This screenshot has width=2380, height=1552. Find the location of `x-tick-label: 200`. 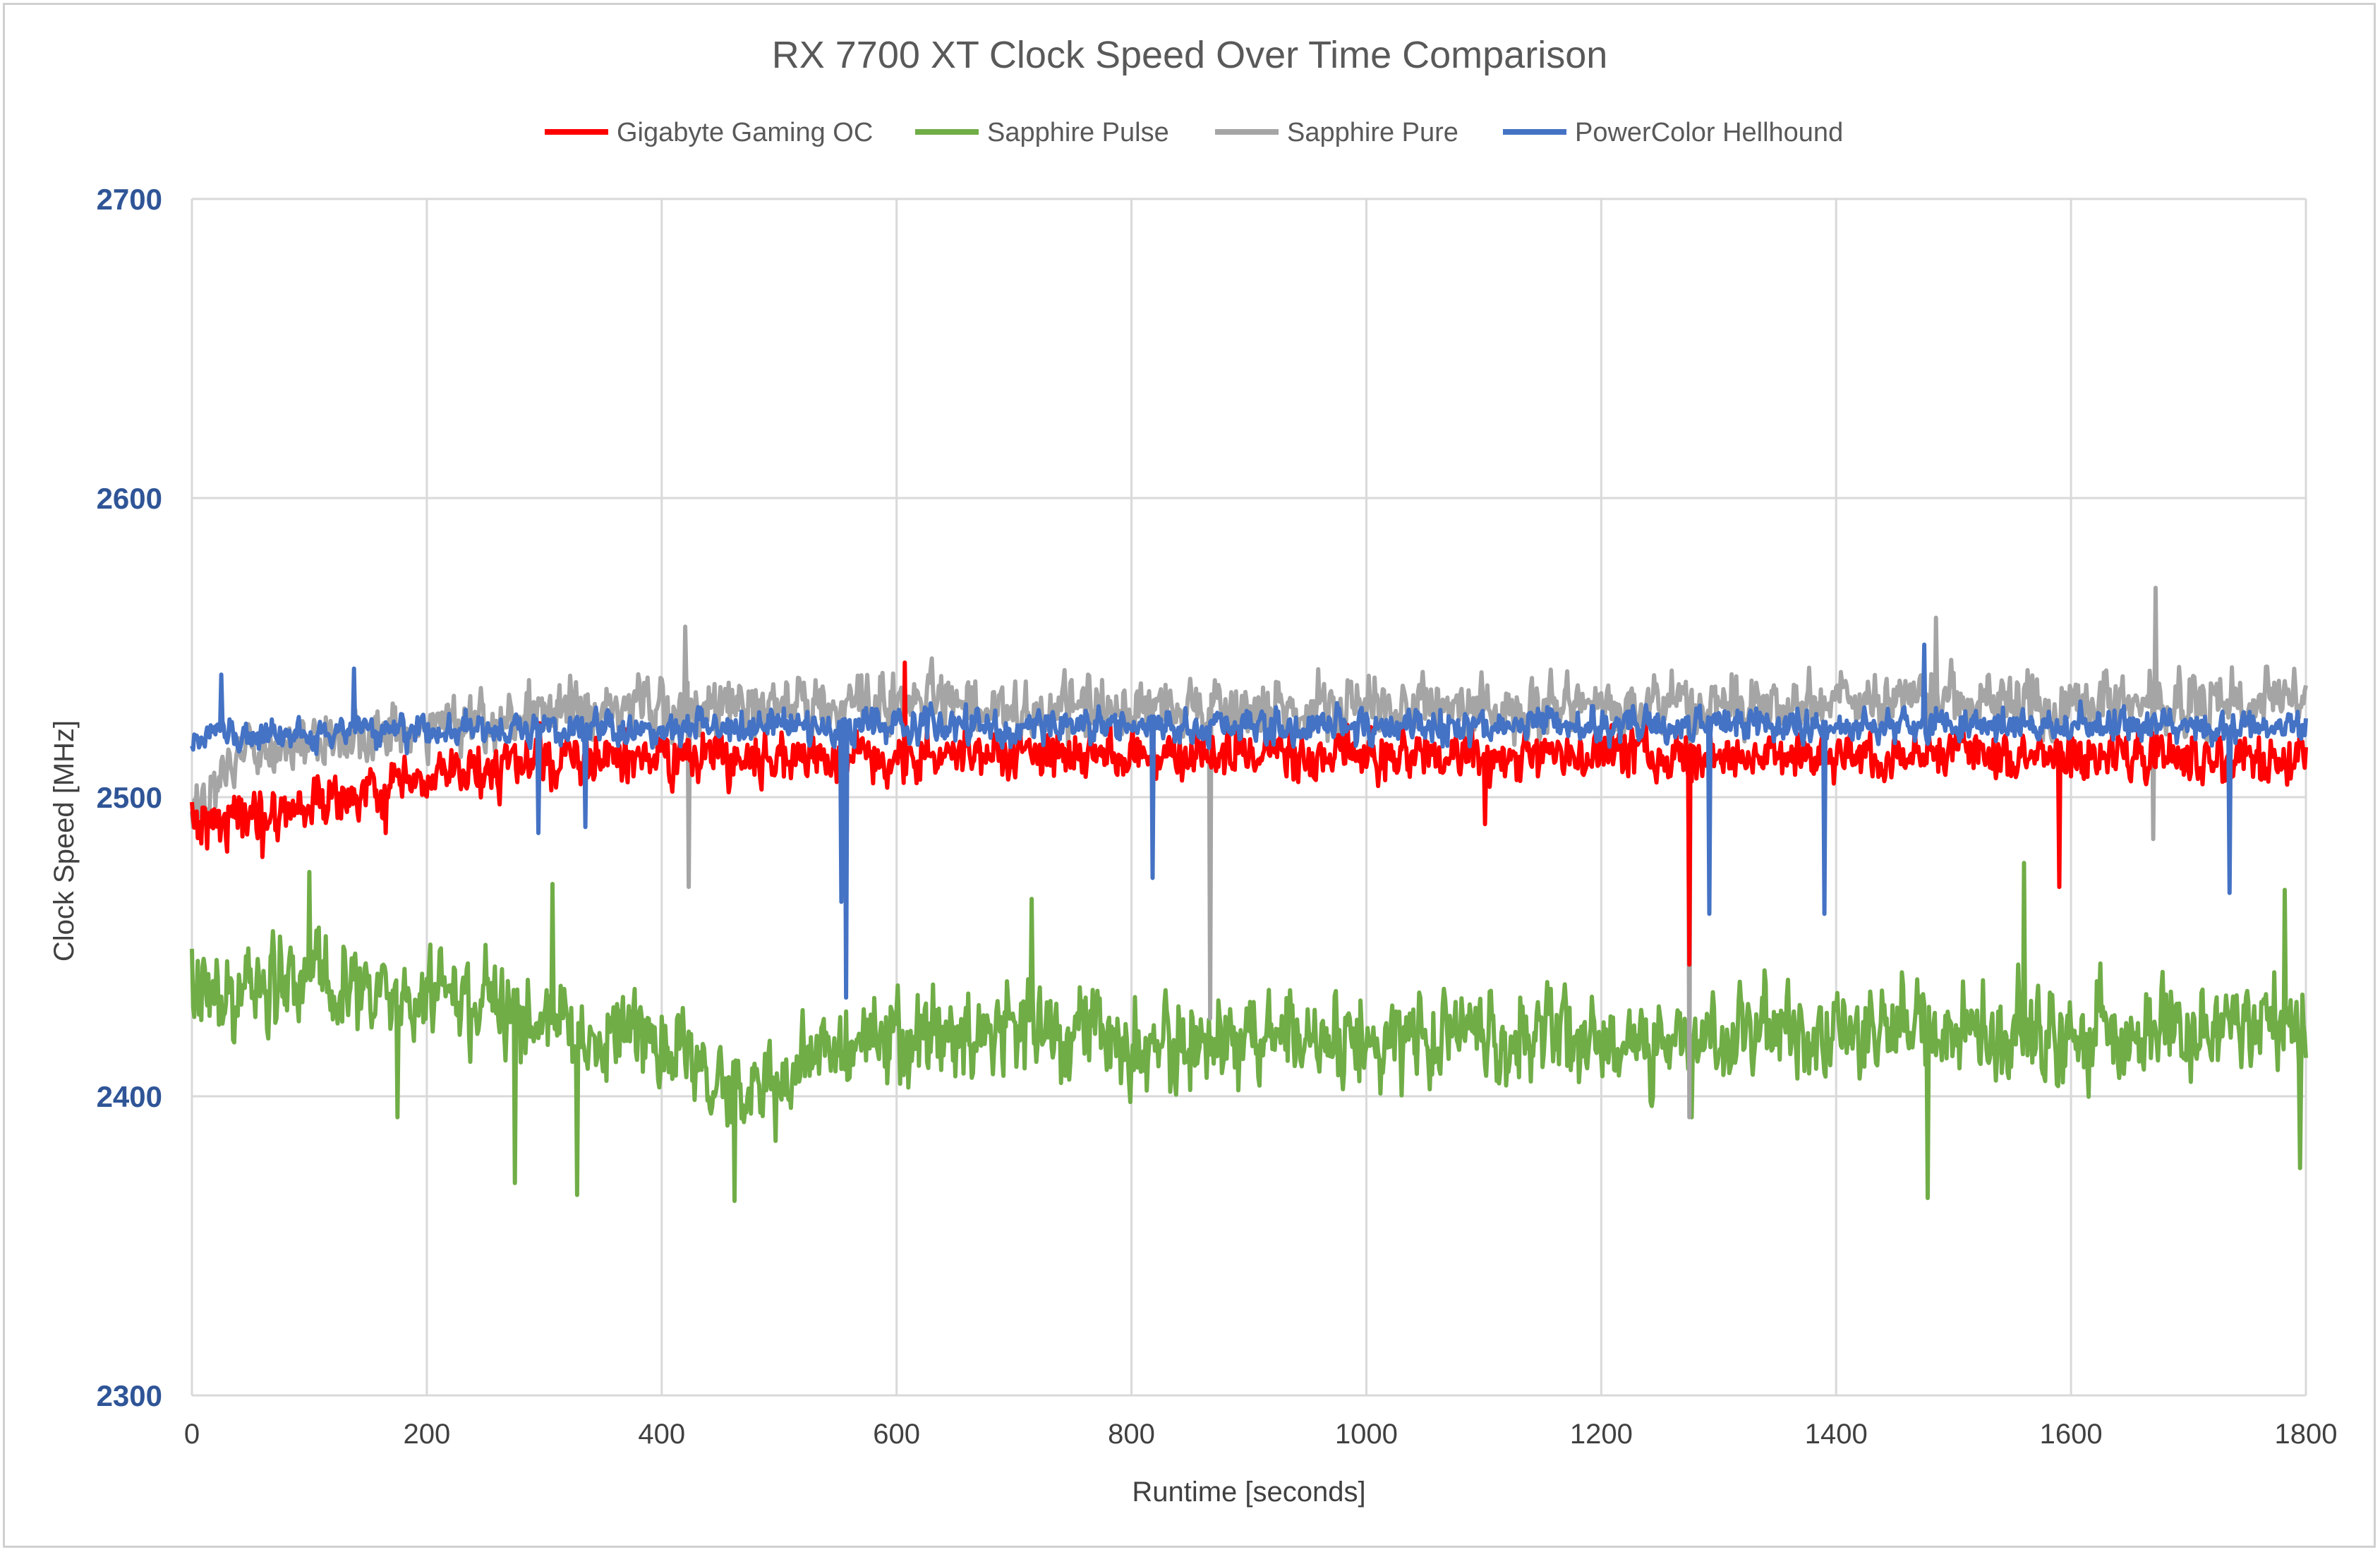

x-tick-label: 200 is located at coordinates (428, 1434).